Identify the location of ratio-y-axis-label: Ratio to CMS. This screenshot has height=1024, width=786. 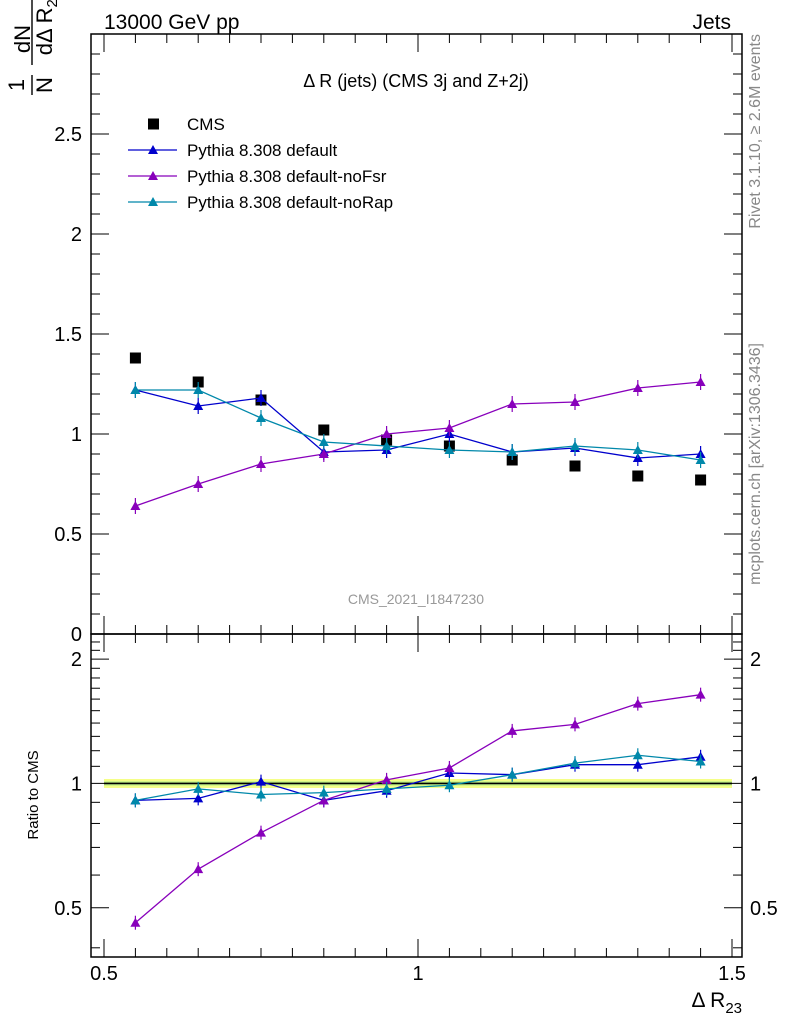
(33, 794).